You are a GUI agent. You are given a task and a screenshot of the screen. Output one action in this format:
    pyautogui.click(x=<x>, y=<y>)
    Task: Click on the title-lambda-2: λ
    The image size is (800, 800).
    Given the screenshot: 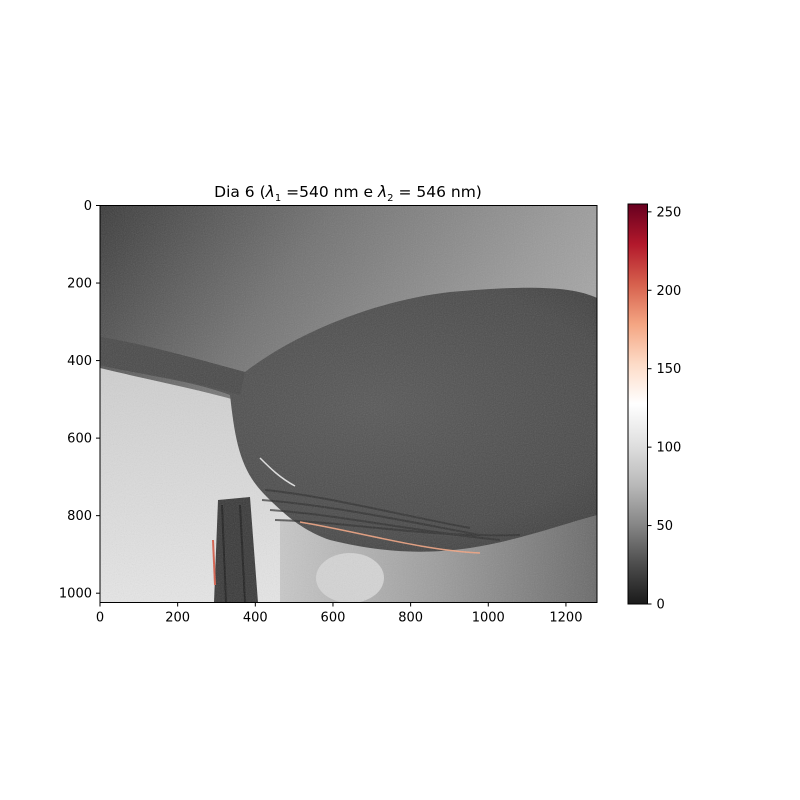 What is the action you would take?
    pyautogui.click(x=382, y=192)
    